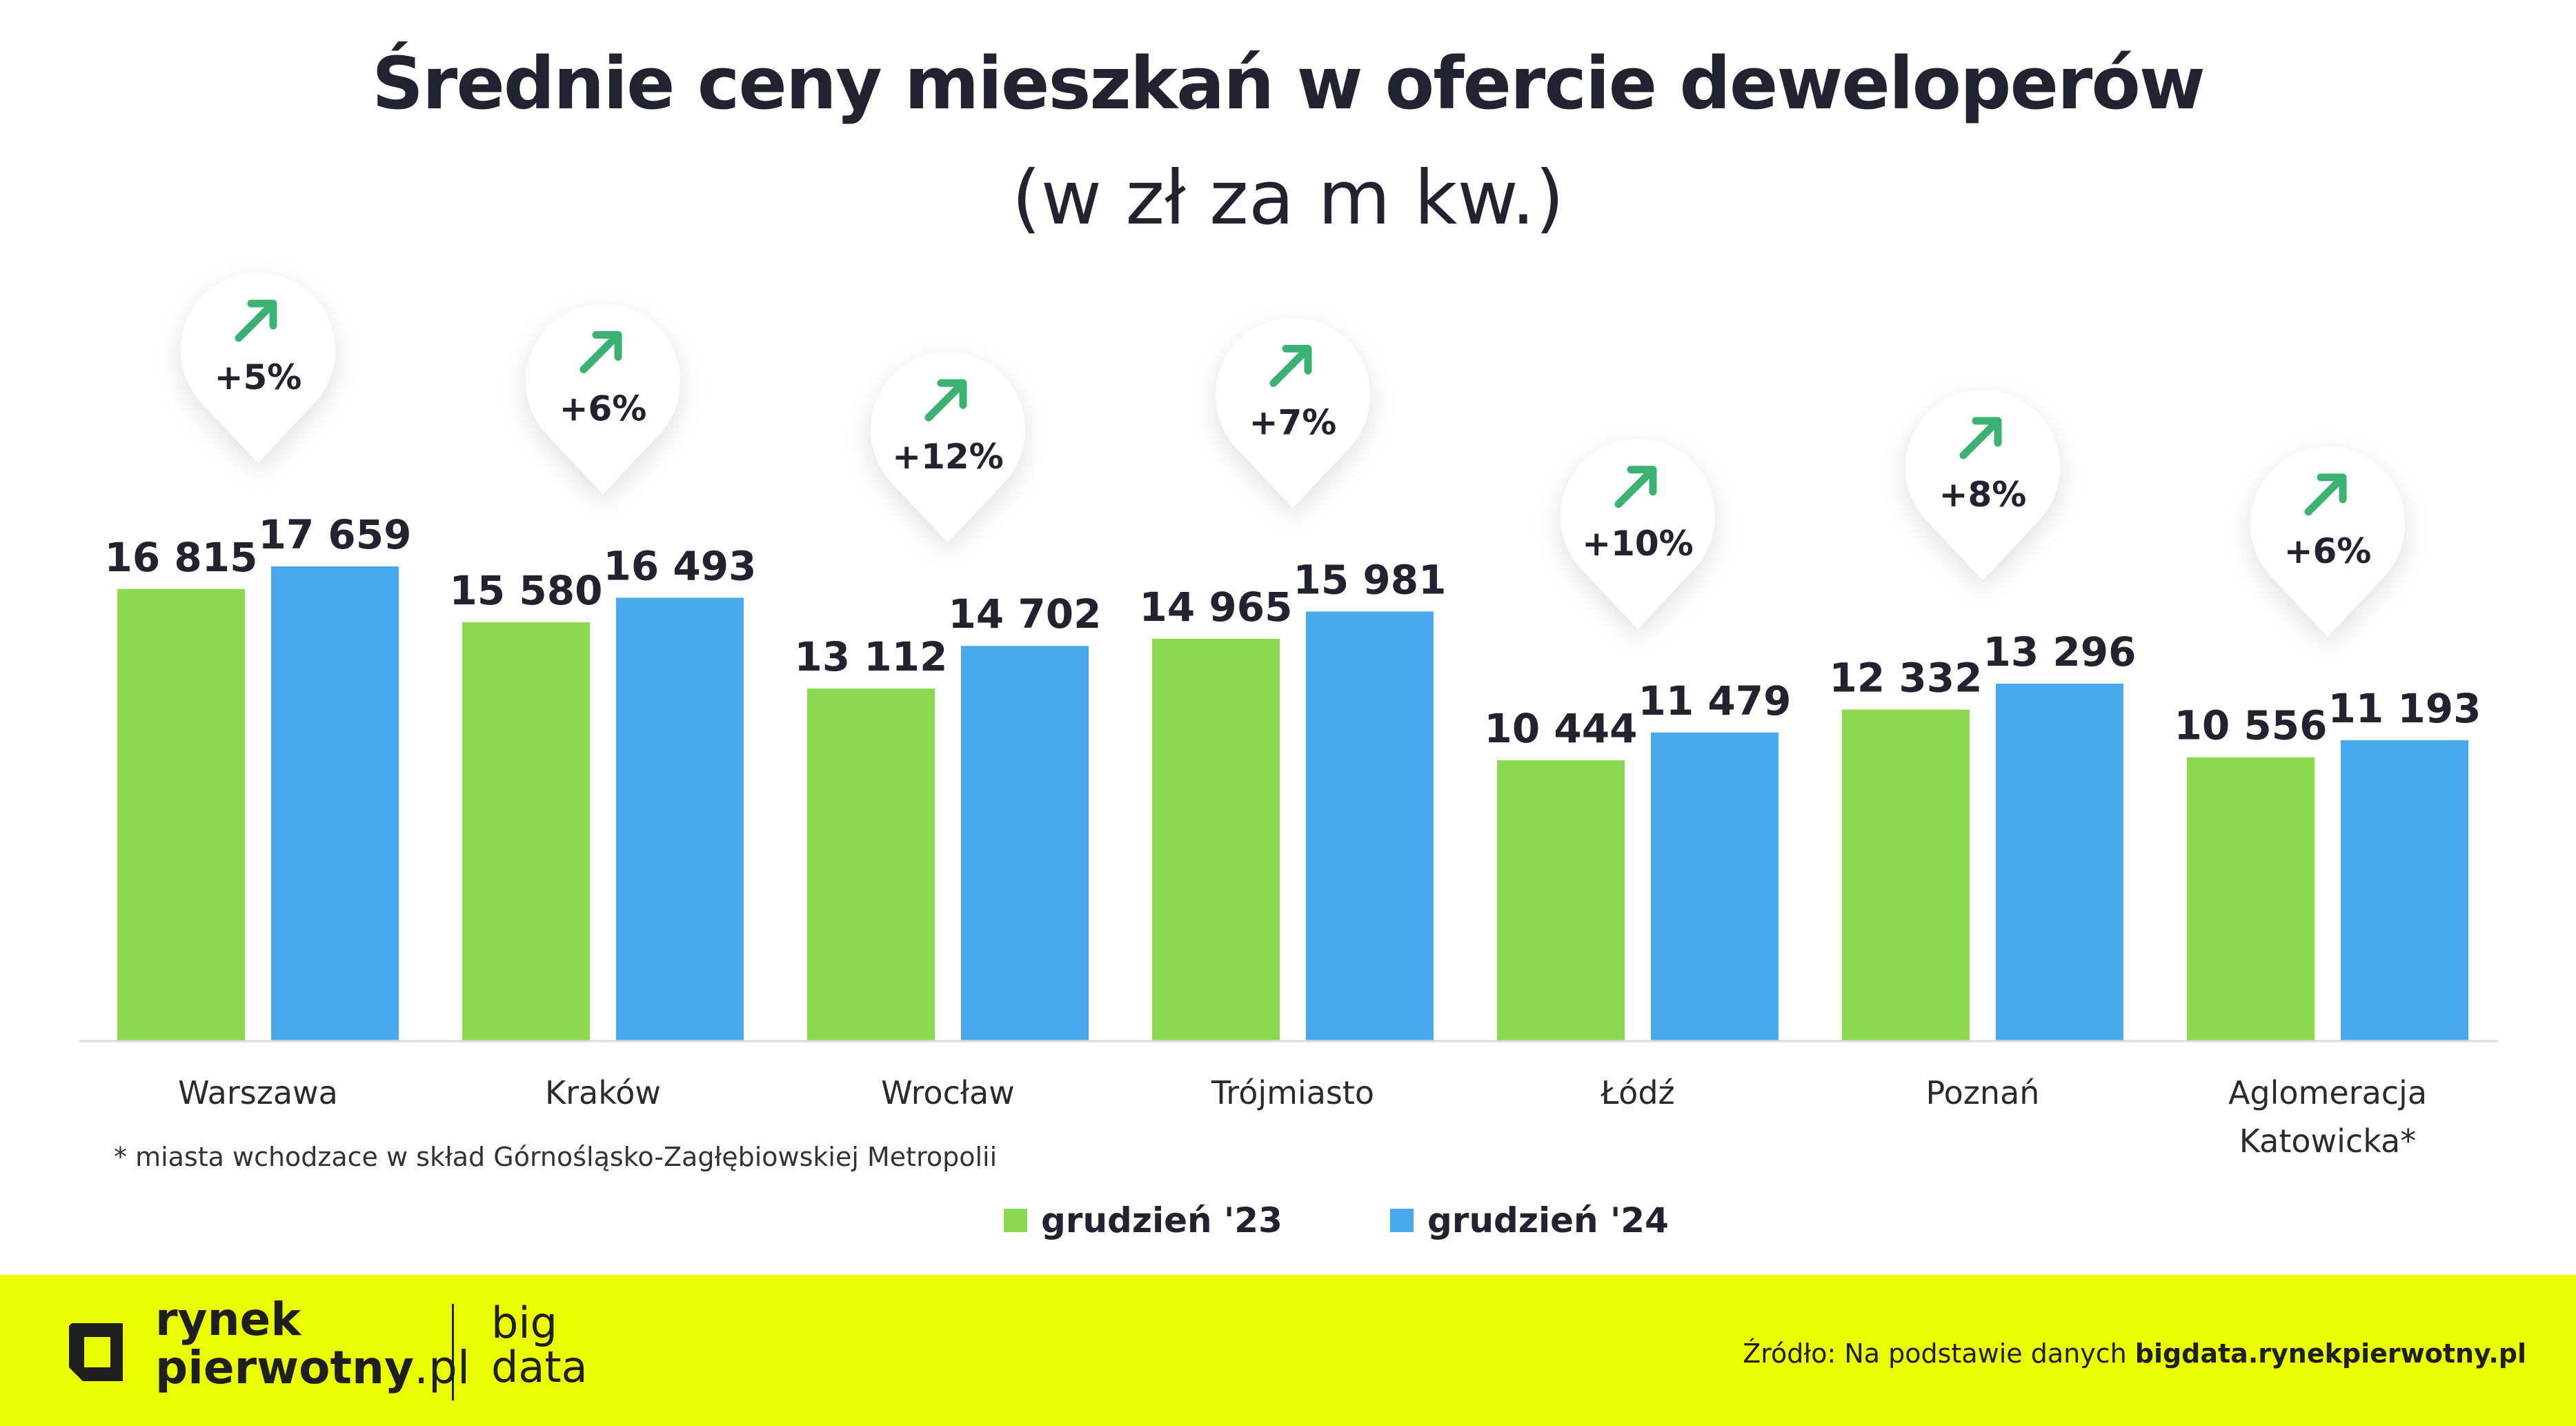 The height and width of the screenshot is (1426, 2576). What do you see at coordinates (1293, 422) in the screenshot?
I see `change-label: +7%` at bounding box center [1293, 422].